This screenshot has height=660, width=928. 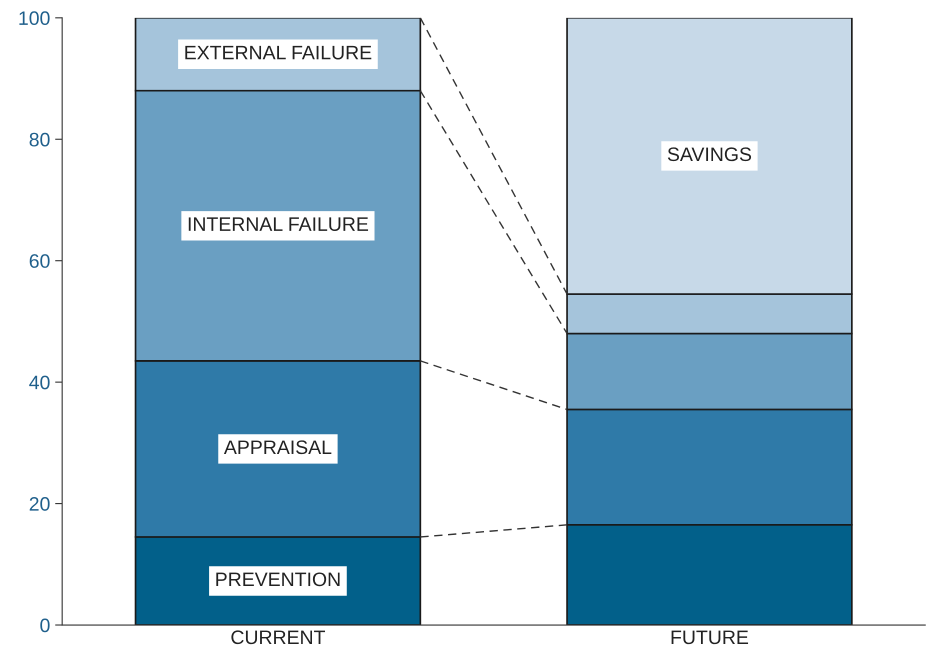 What do you see at coordinates (278, 637) in the screenshot?
I see `x-tick-label: CURRENT` at bounding box center [278, 637].